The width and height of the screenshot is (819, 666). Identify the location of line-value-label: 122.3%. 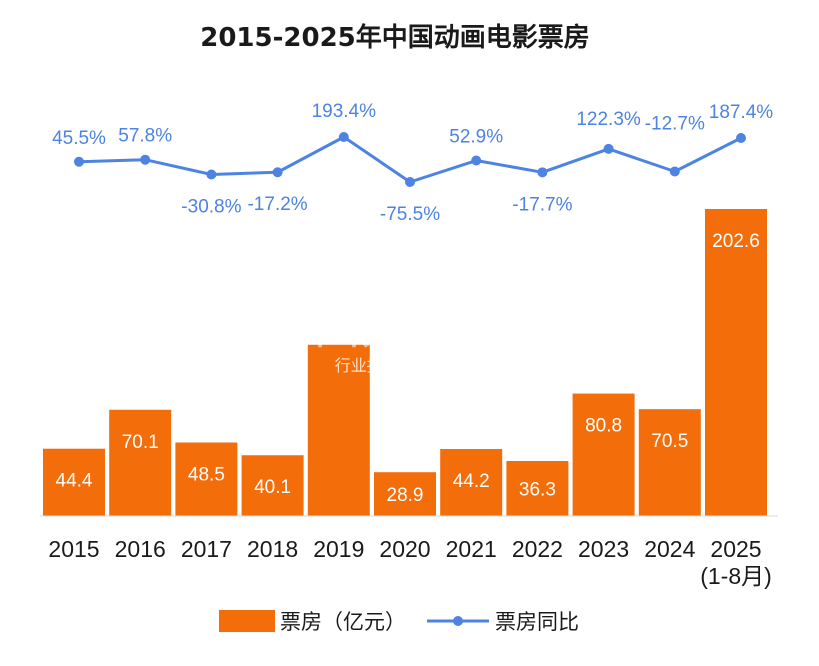
(608, 119).